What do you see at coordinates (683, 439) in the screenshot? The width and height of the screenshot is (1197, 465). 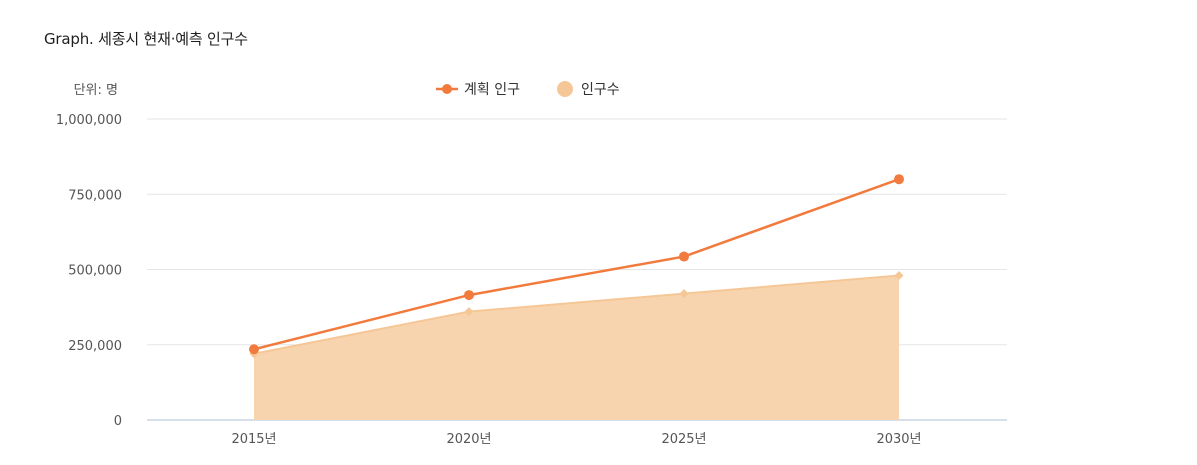 I see `x-tick-label: 2025년` at bounding box center [683, 439].